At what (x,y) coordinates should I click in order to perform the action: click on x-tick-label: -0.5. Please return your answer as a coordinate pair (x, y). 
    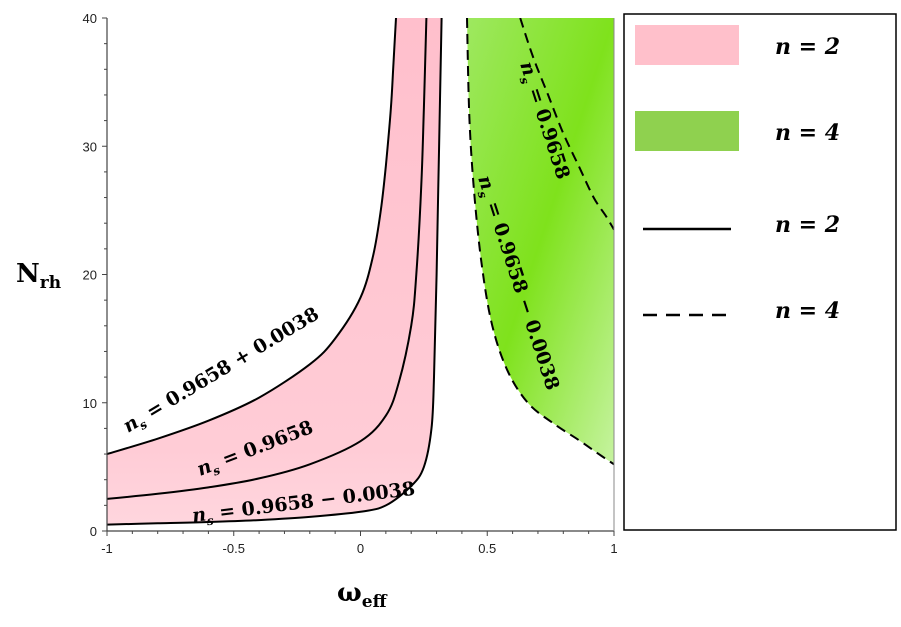
    Looking at the image, I should click on (234, 548).